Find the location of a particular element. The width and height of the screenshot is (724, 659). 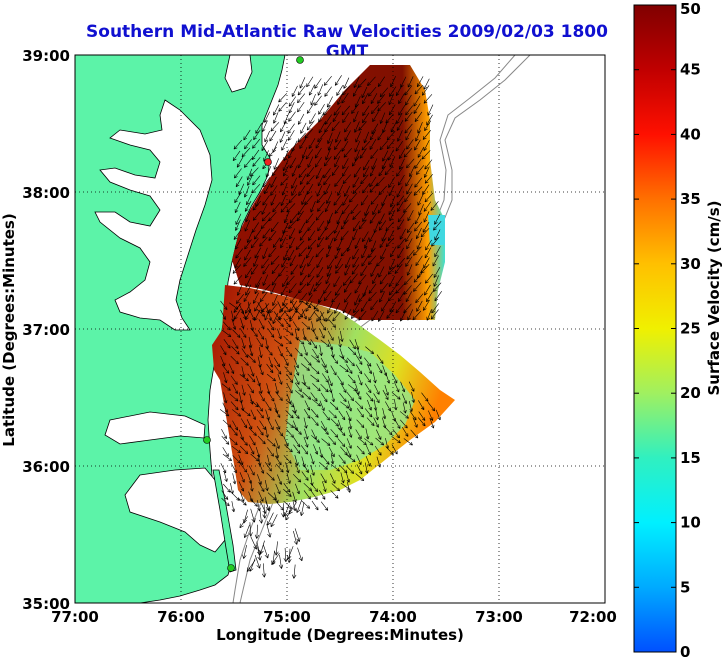

y-axis-label: Latitude (Degrees:Minutes) is located at coordinates (9, 329).